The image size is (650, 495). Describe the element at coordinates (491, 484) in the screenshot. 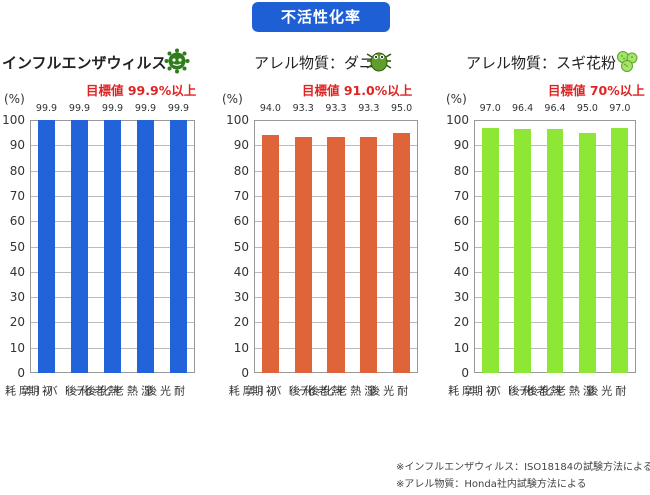

I see `footnote-allergen: ※アレル物質：Honda社内試験方法による` at that location.